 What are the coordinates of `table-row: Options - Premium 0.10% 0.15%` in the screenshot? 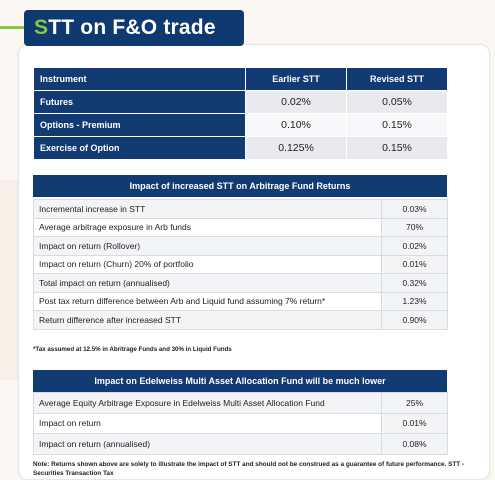 It's located at (240, 125).